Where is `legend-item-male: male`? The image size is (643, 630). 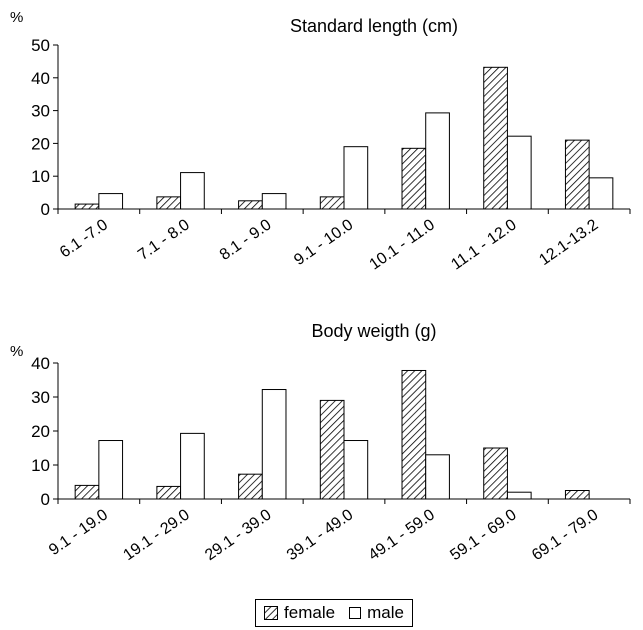
legend-item-male: male is located at coordinates (376, 613).